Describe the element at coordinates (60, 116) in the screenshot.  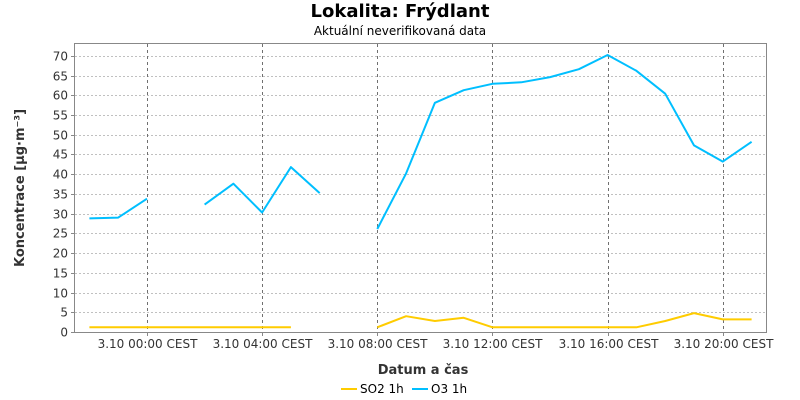
I see `y-tick-label: 55` at that location.